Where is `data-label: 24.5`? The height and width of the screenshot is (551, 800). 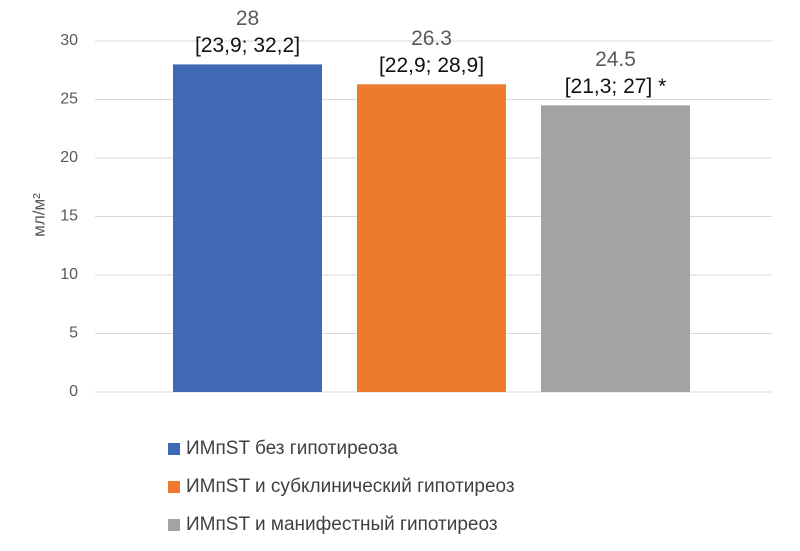 data-label: 24.5 is located at coordinates (615, 59).